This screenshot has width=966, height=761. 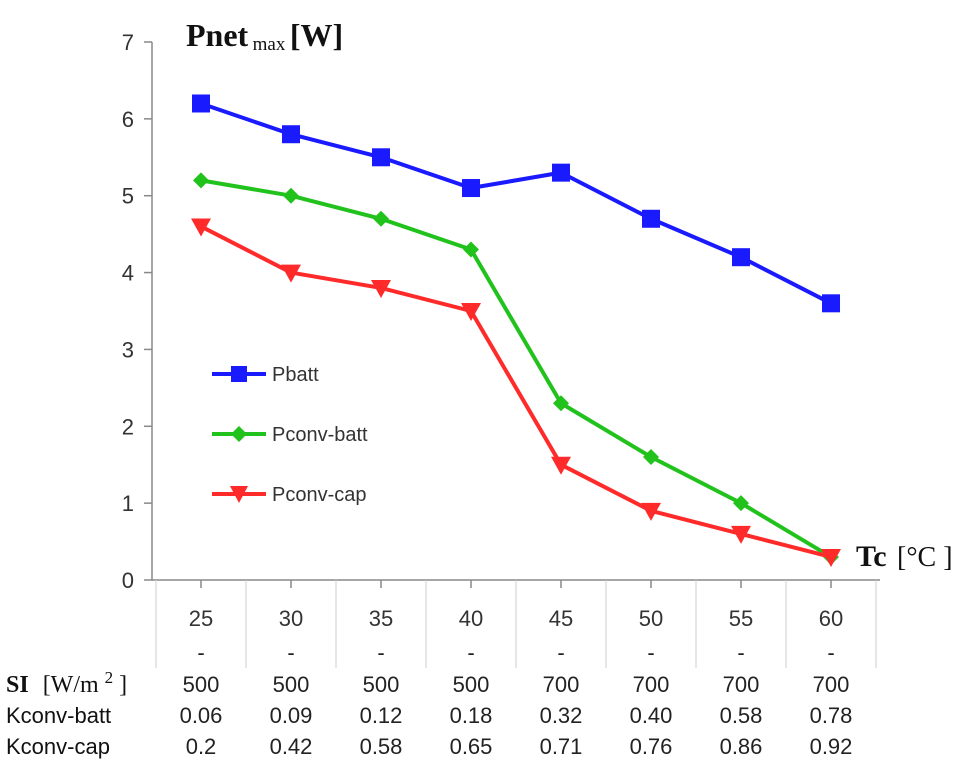 I want to click on cell-kconv-batt: 0.32, so click(x=561, y=715).